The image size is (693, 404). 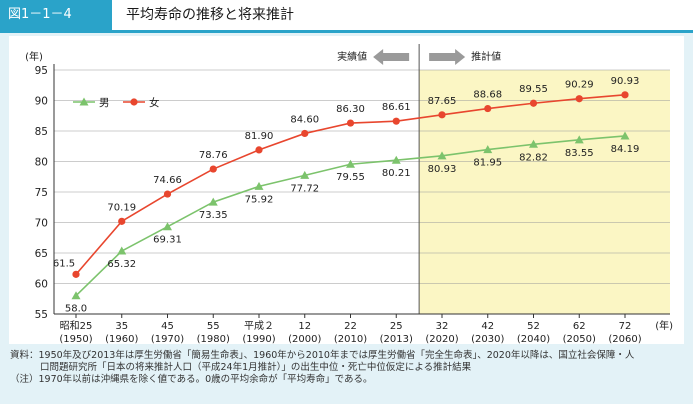 What do you see at coordinates (258, 339) in the screenshot?
I see `x-tick-year-label: (1990)` at bounding box center [258, 339].